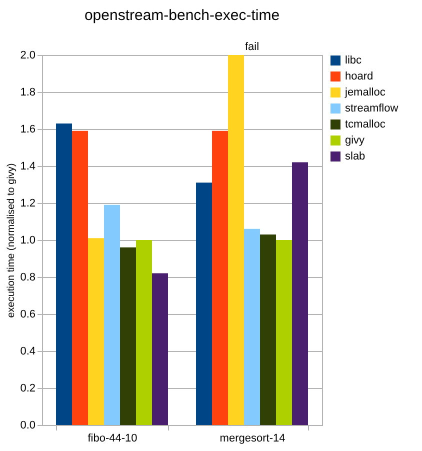  Describe the element at coordinates (365, 92) in the screenshot. I see `legend-label: jemalloc` at that location.